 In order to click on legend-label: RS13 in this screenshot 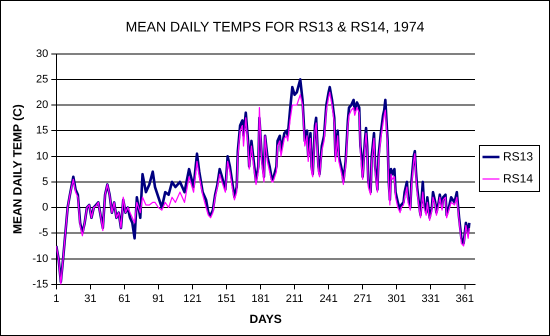, I will do `click(518, 156)`.